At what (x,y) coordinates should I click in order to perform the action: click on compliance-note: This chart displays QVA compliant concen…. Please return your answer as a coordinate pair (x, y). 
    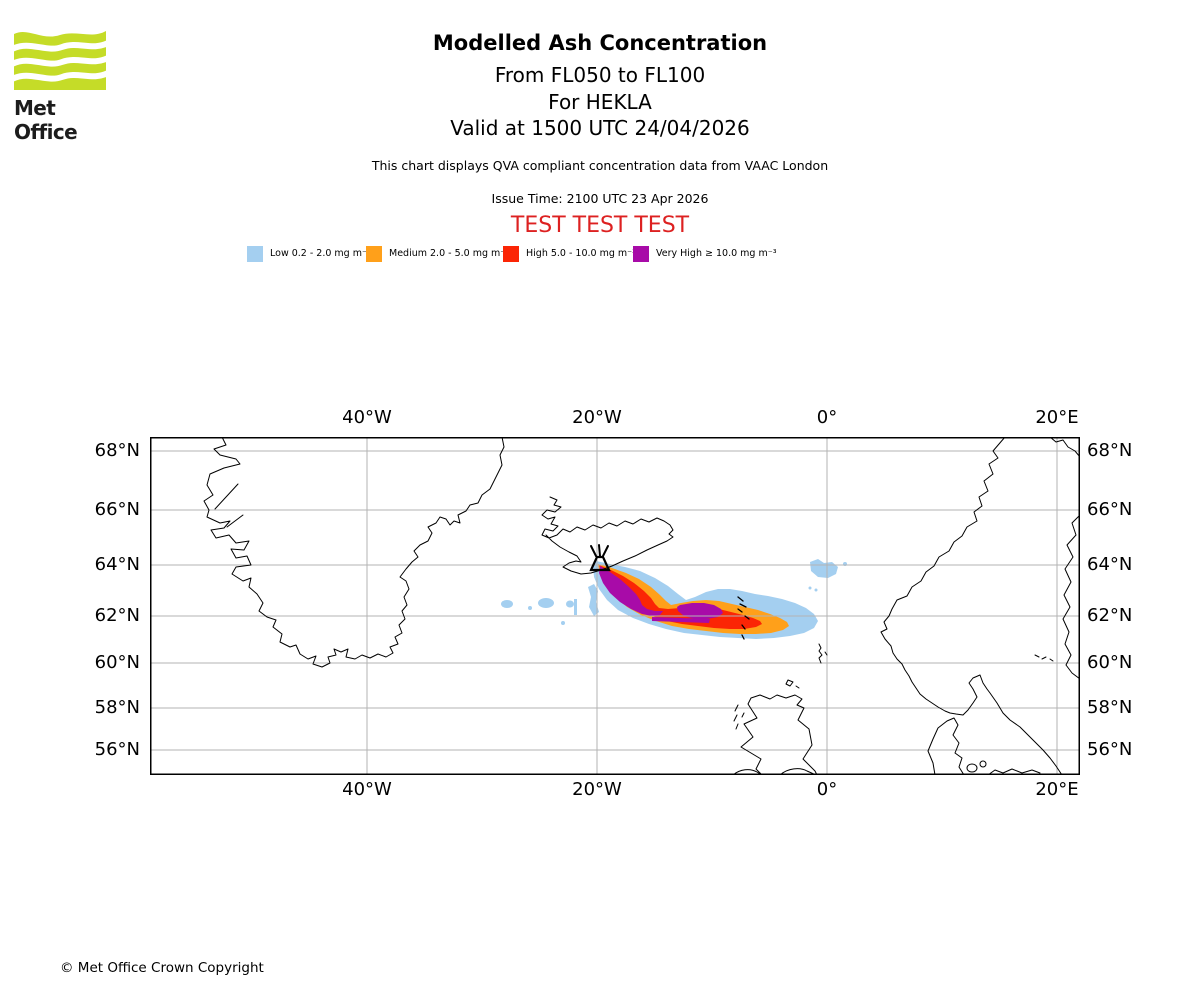
    Looking at the image, I should click on (600, 165).